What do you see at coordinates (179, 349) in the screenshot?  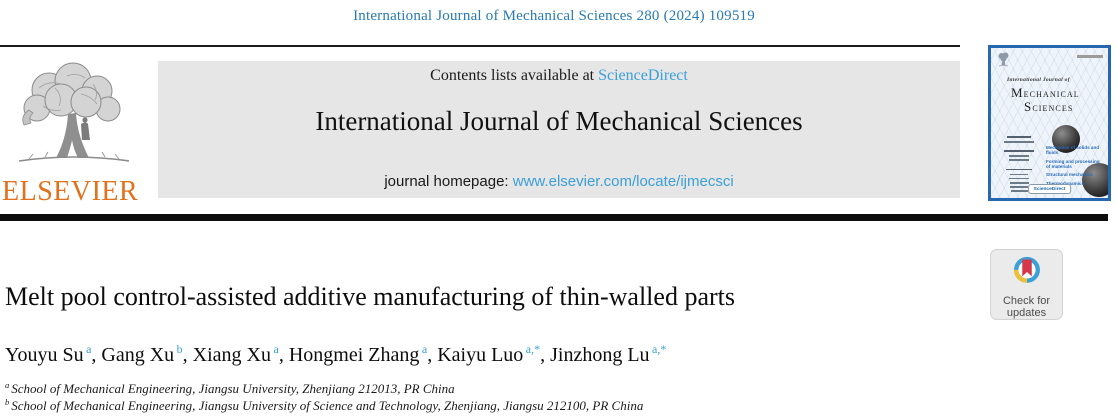 I see `author-affil-sup: b` at bounding box center [179, 349].